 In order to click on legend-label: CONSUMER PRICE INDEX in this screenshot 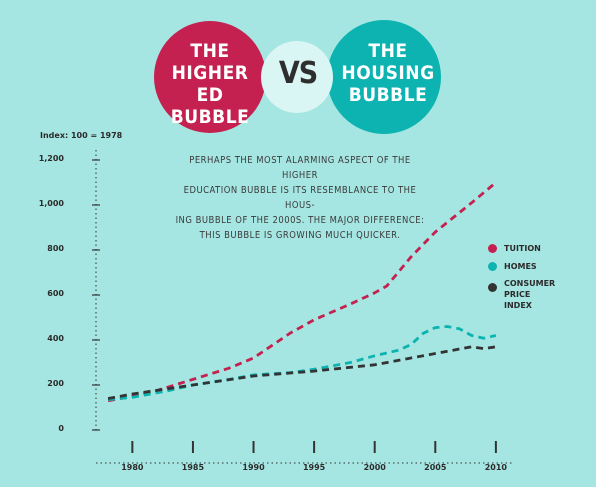, I will do `click(529, 294)`.